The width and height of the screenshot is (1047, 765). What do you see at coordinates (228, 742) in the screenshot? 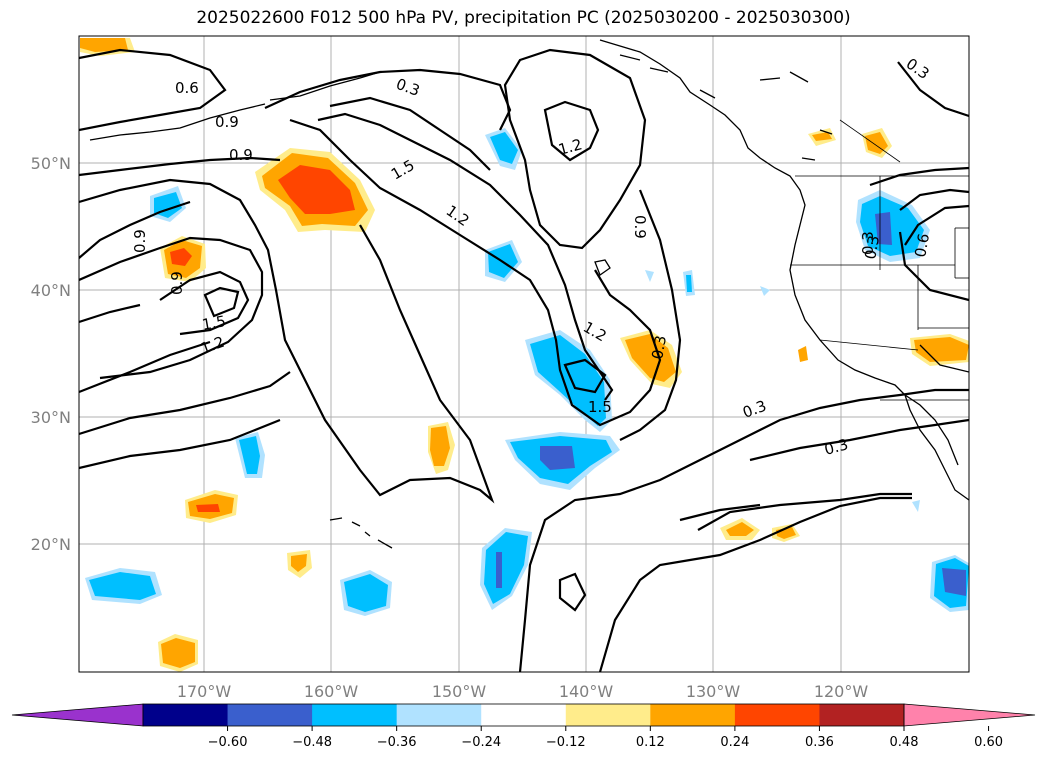
I see `colorbar-tick-label: −0.60` at bounding box center [228, 742].